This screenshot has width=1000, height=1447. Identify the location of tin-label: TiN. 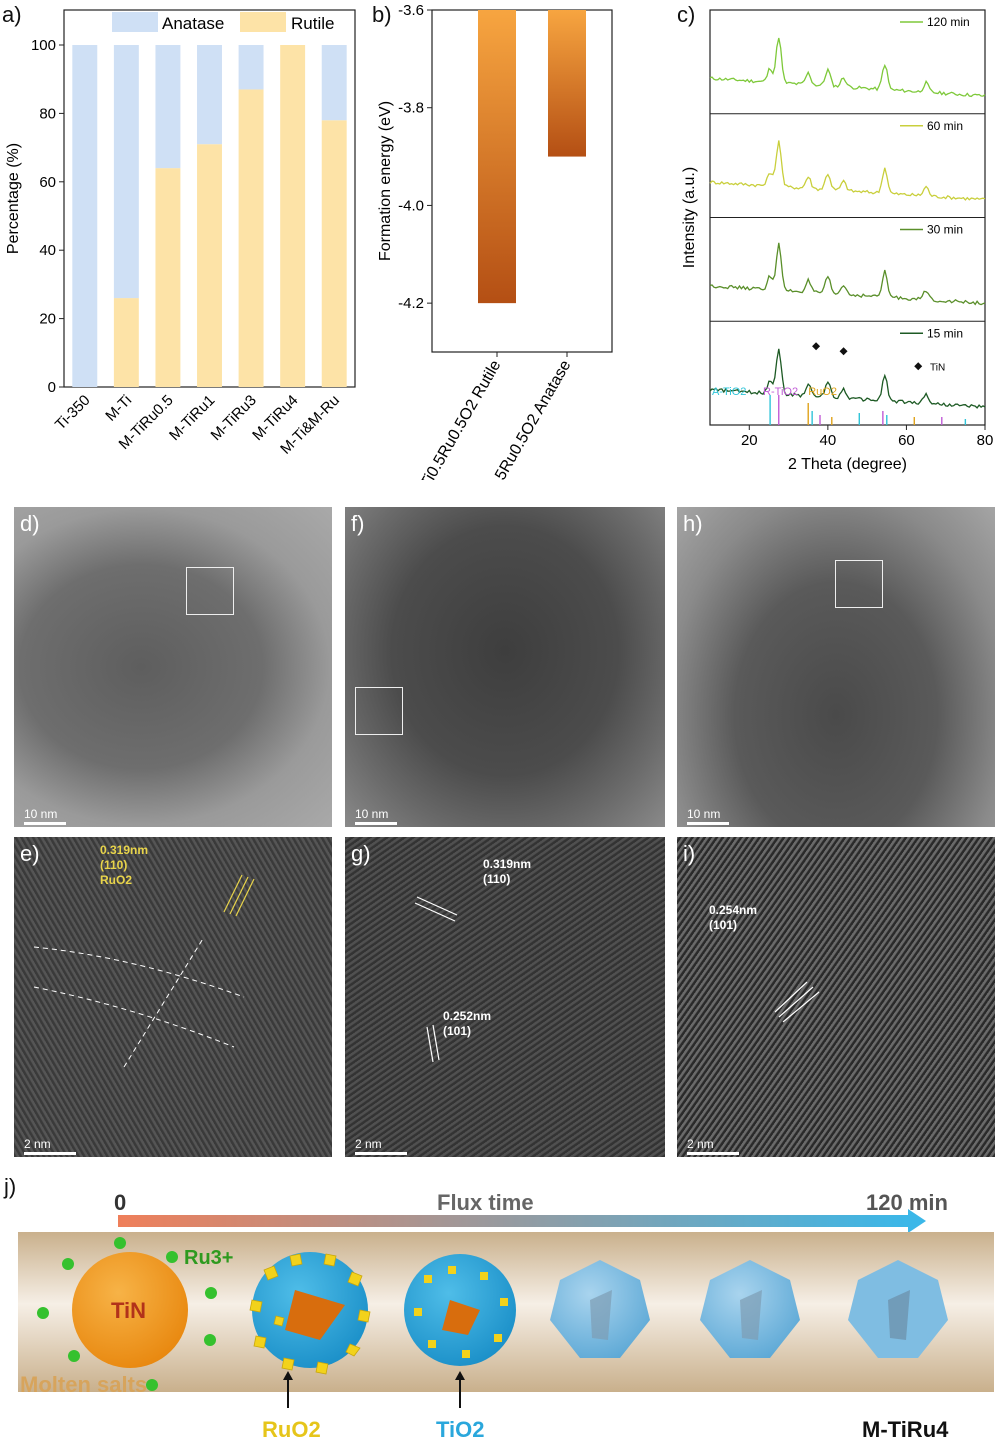
(128, 1310).